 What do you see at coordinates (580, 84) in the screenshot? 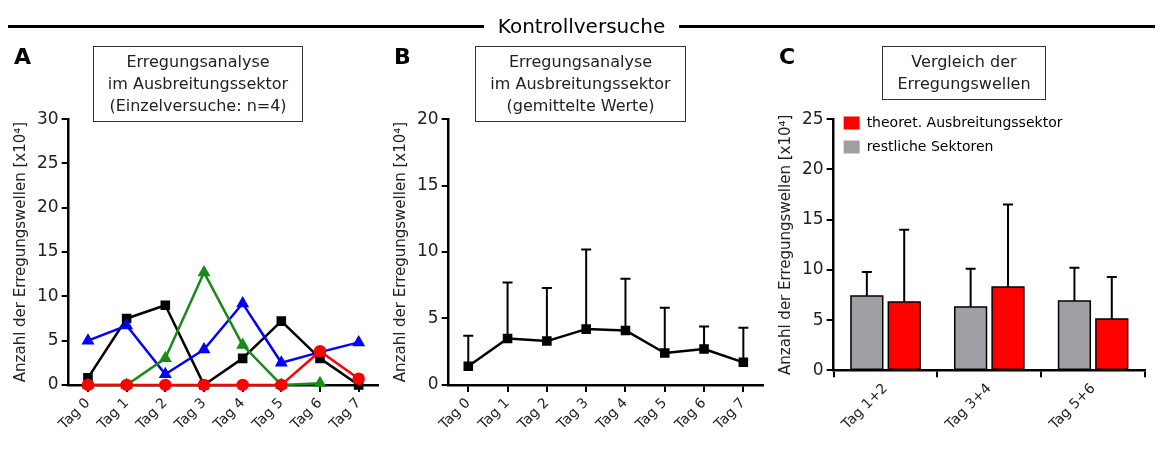
I see `chart-title: Erregungsanalyse im Ausbreitungssektor (gemittelte Werte)` at bounding box center [580, 84].